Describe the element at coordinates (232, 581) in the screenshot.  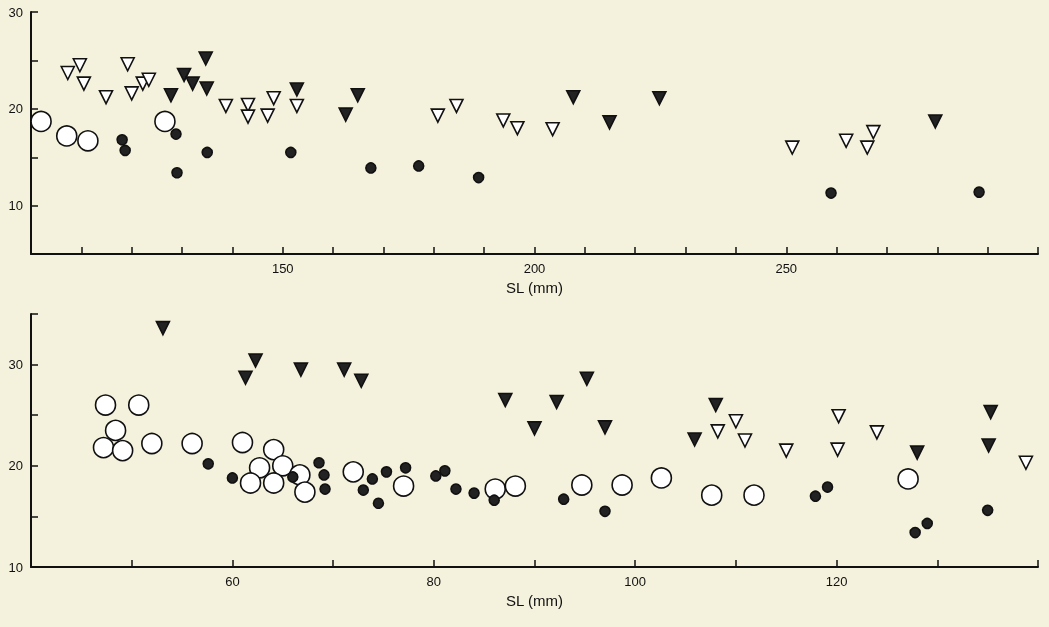
I see `x-tick-label: 60` at that location.